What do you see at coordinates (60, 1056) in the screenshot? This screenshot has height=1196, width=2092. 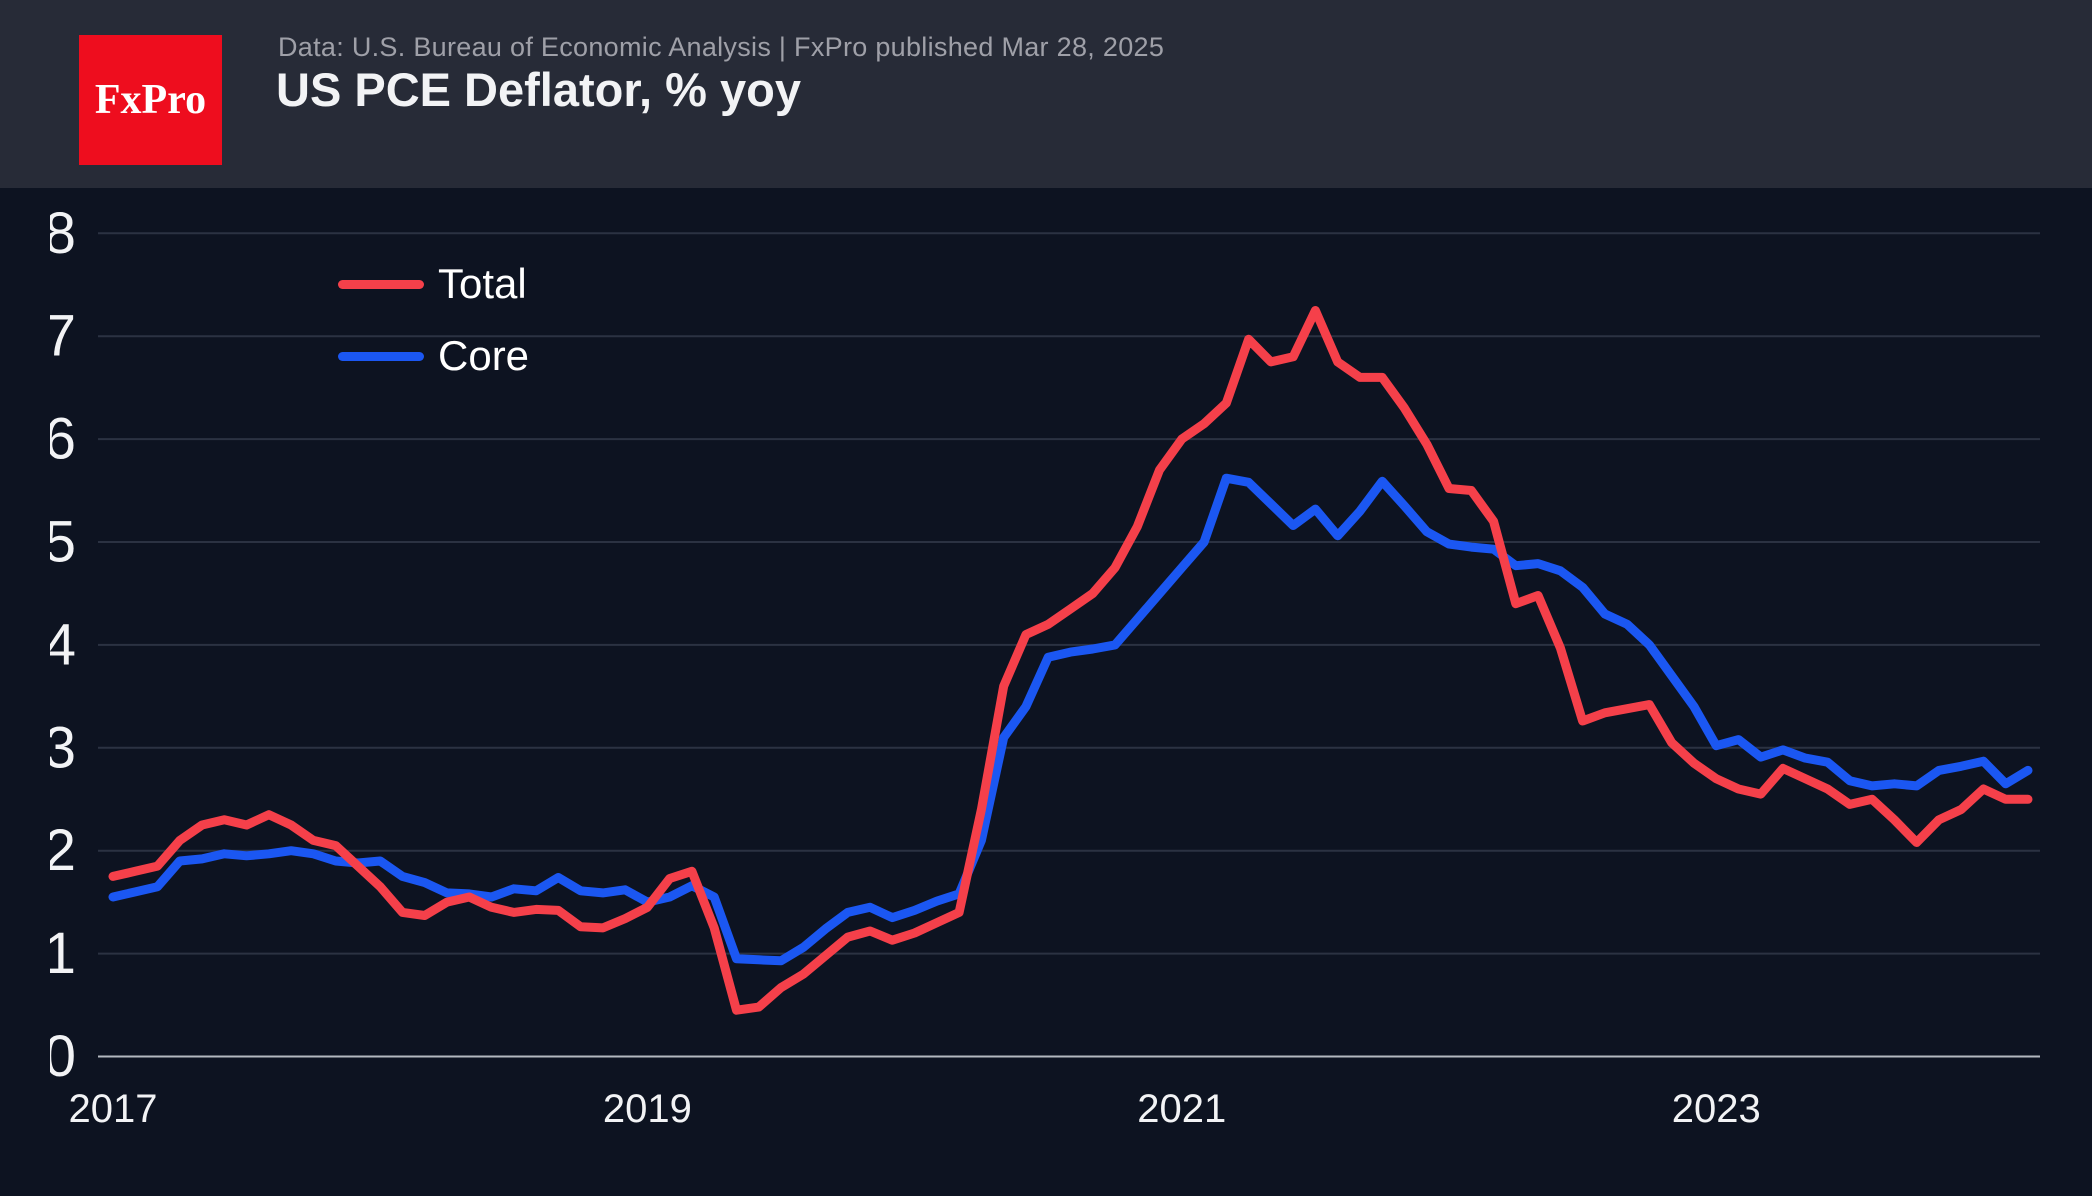 I see `y-tick-label: 0` at bounding box center [60, 1056].